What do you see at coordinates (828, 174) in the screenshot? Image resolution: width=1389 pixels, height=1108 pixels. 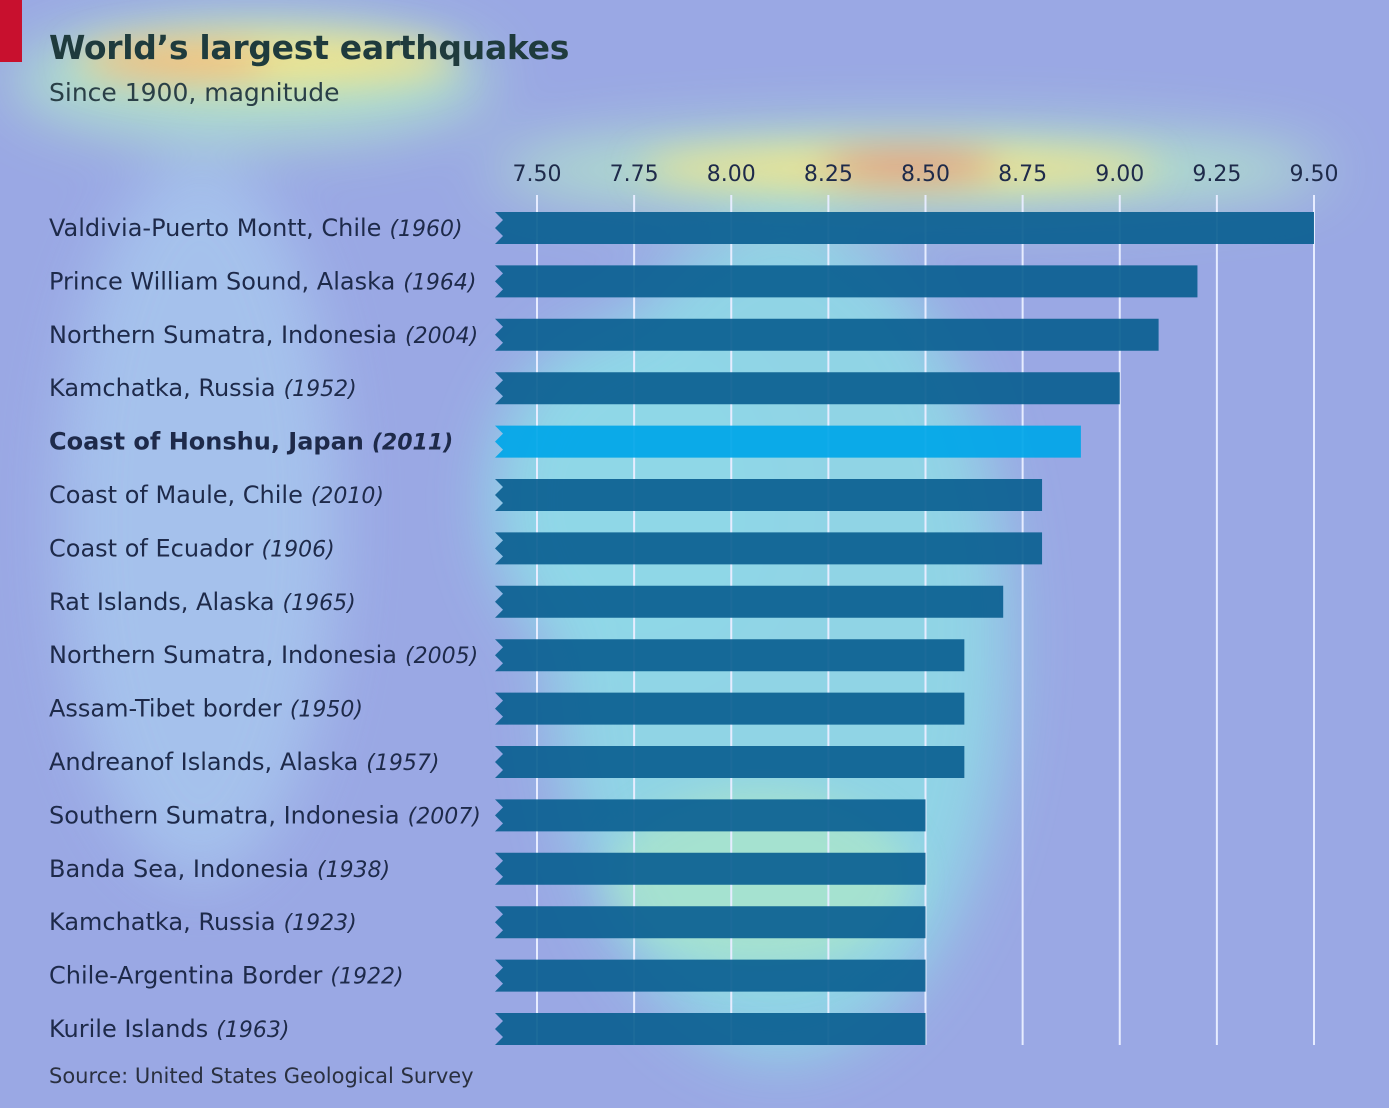 I see `x-tick-label: 8.25` at bounding box center [828, 174].